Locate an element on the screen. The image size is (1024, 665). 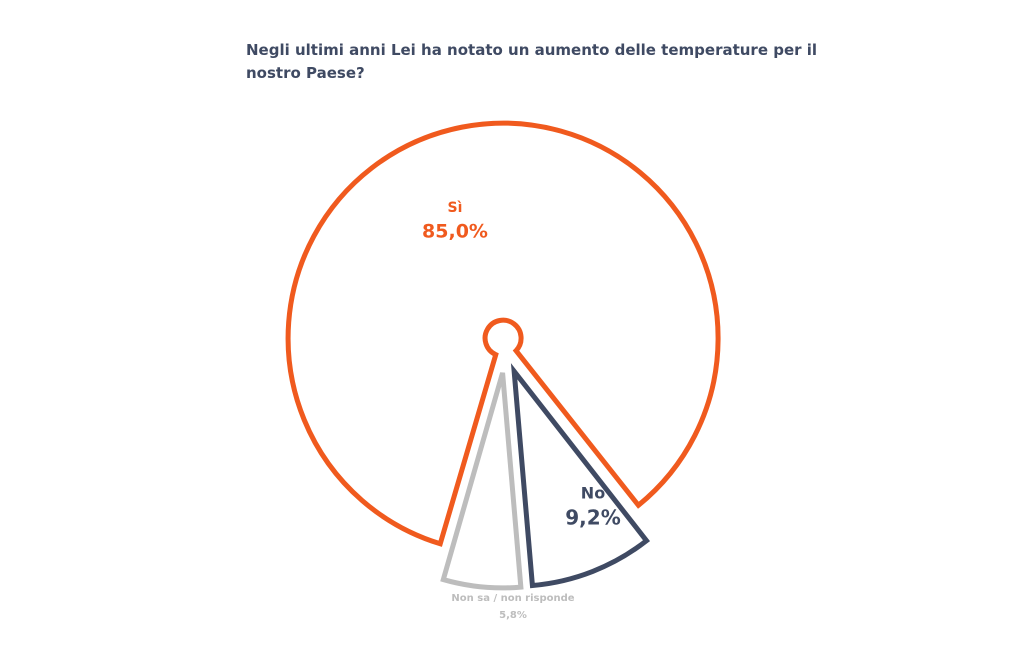
data-label: 85,0% is located at coordinates (455, 232).